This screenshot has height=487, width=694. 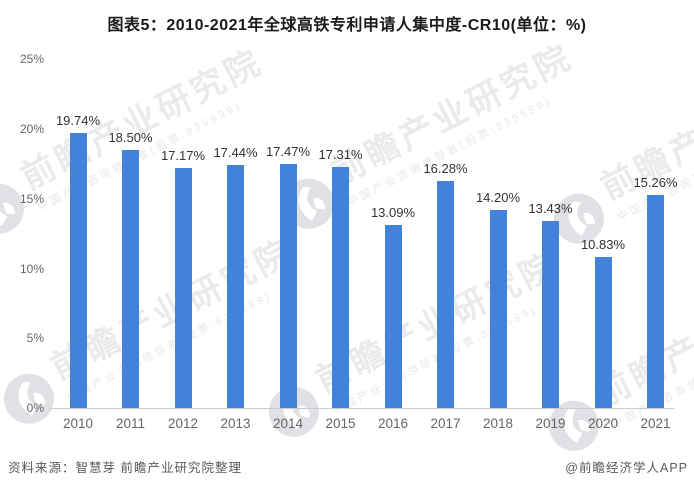 I want to click on bar-2018, so click(x=498, y=308).